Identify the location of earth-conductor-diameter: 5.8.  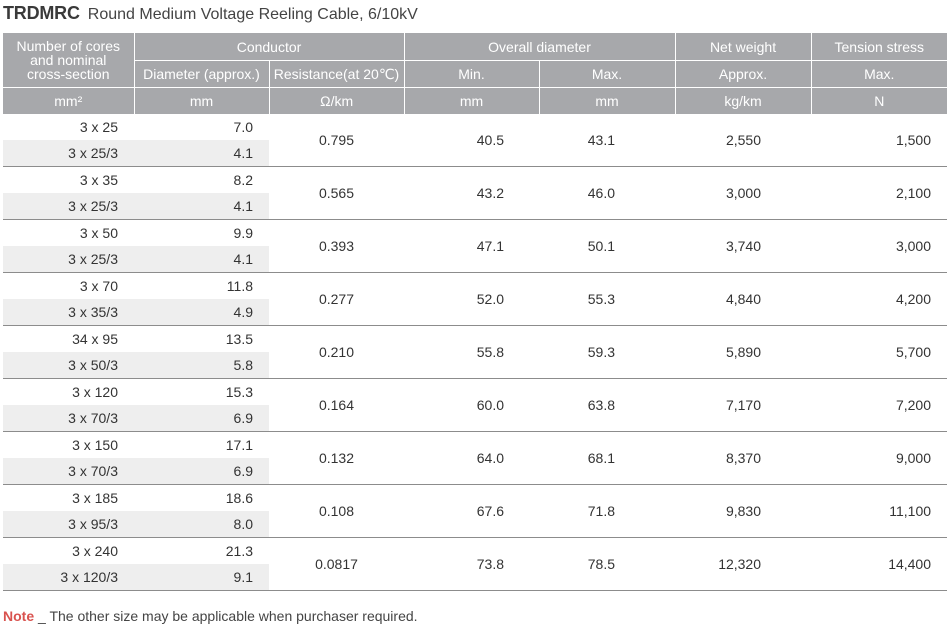
(201, 365).